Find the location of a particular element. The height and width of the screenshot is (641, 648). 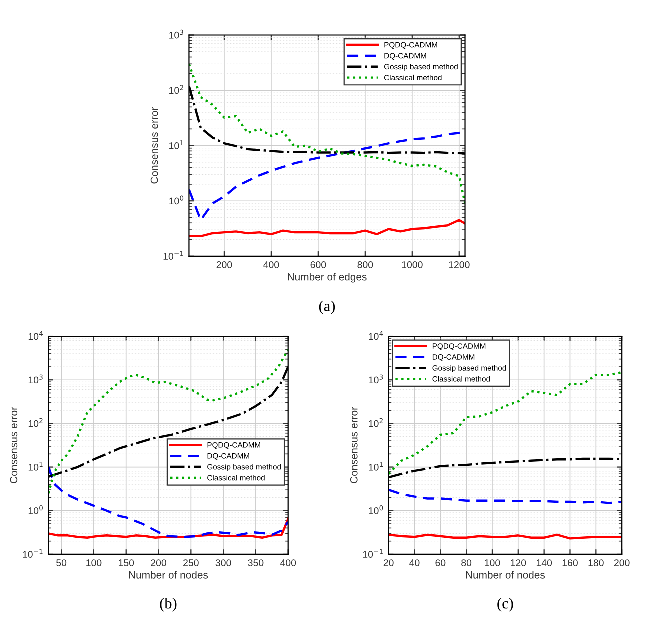

text: (c) is located at coordinates (506, 605).